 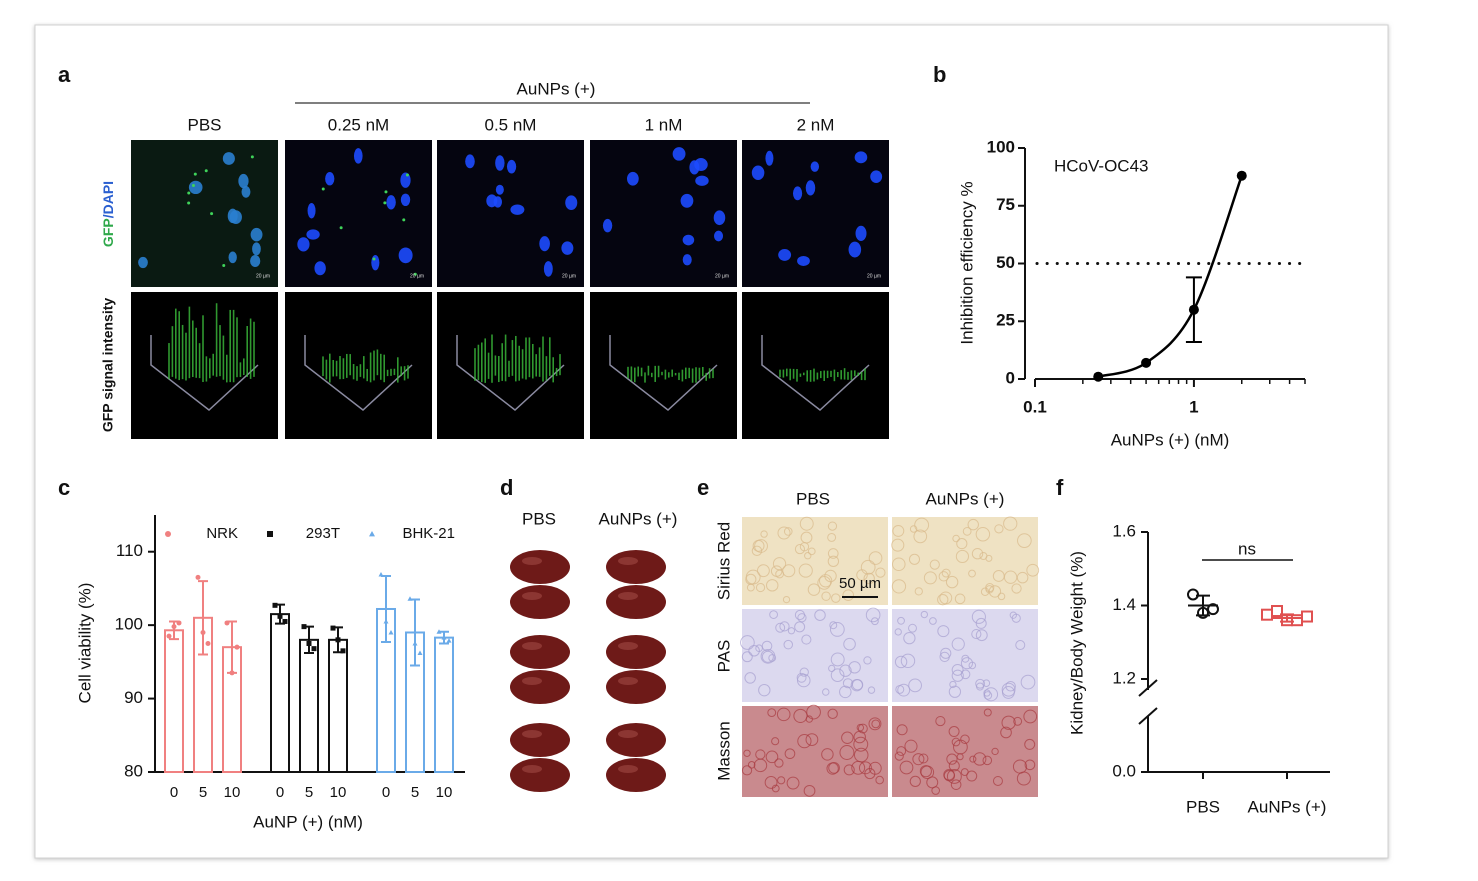 What do you see at coordinates (539, 518) in the screenshot?
I see `column-label: PBS` at bounding box center [539, 518].